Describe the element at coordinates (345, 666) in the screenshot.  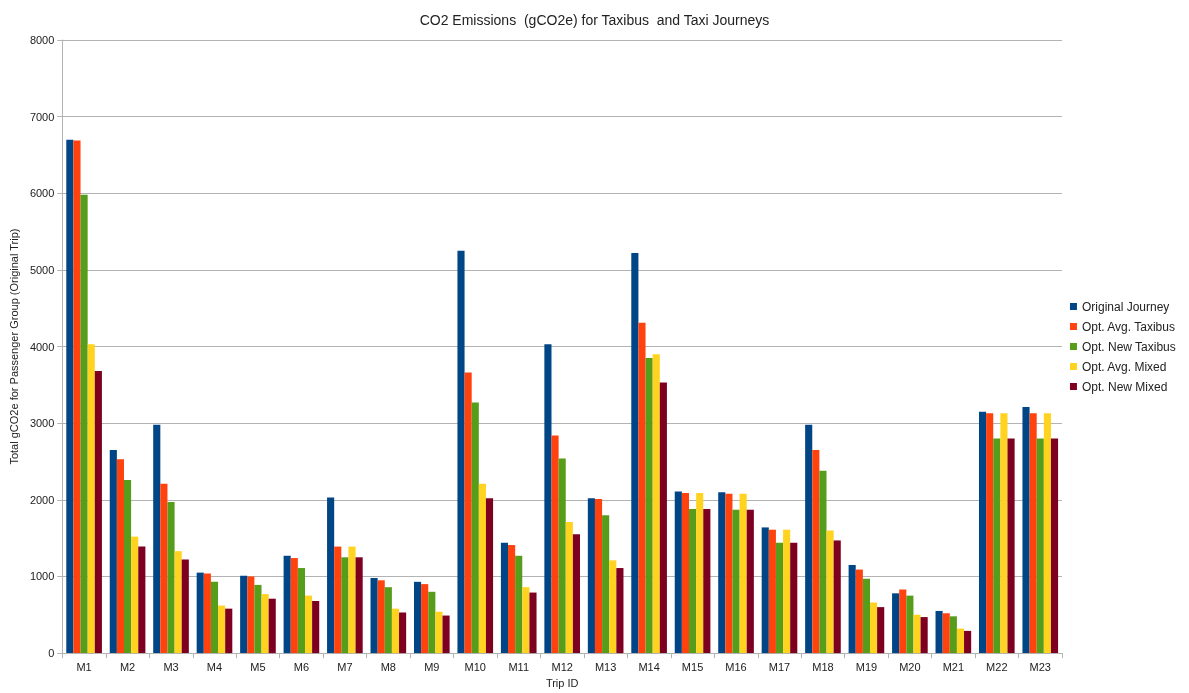
I see `x-tick-label: M7` at that location.